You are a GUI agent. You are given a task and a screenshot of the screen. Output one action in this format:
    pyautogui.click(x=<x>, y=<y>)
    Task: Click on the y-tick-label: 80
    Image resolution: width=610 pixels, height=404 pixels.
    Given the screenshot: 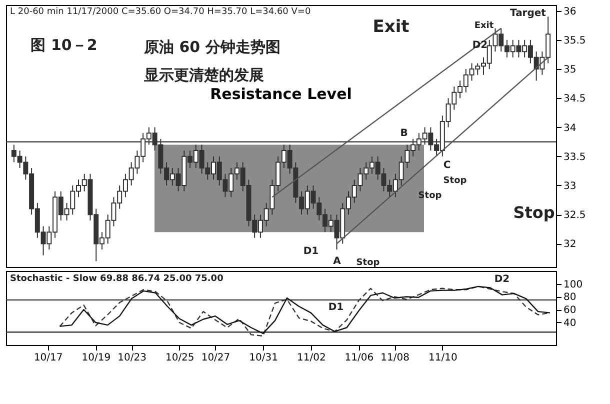 What is the action you would take?
    pyautogui.click(x=570, y=298)
    